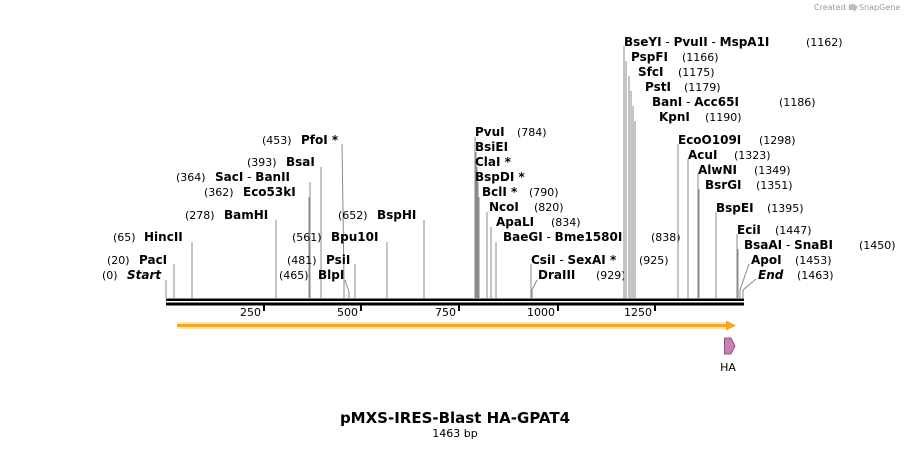 Image resolution: width=911 pixels, height=449 pixels. I want to click on site-enzyme: DraIII, so click(556, 275).